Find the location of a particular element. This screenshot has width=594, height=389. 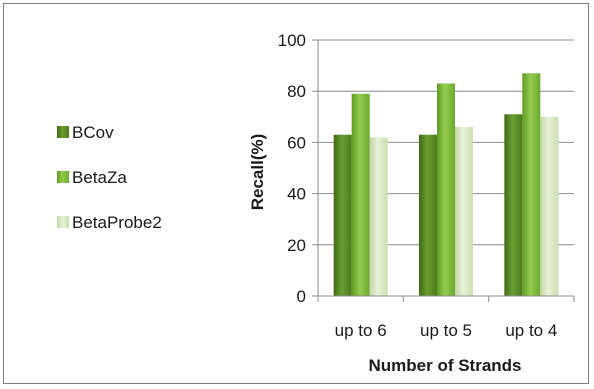

legend: BCov BetaZa BetaProbe2 is located at coordinates (109, 177).